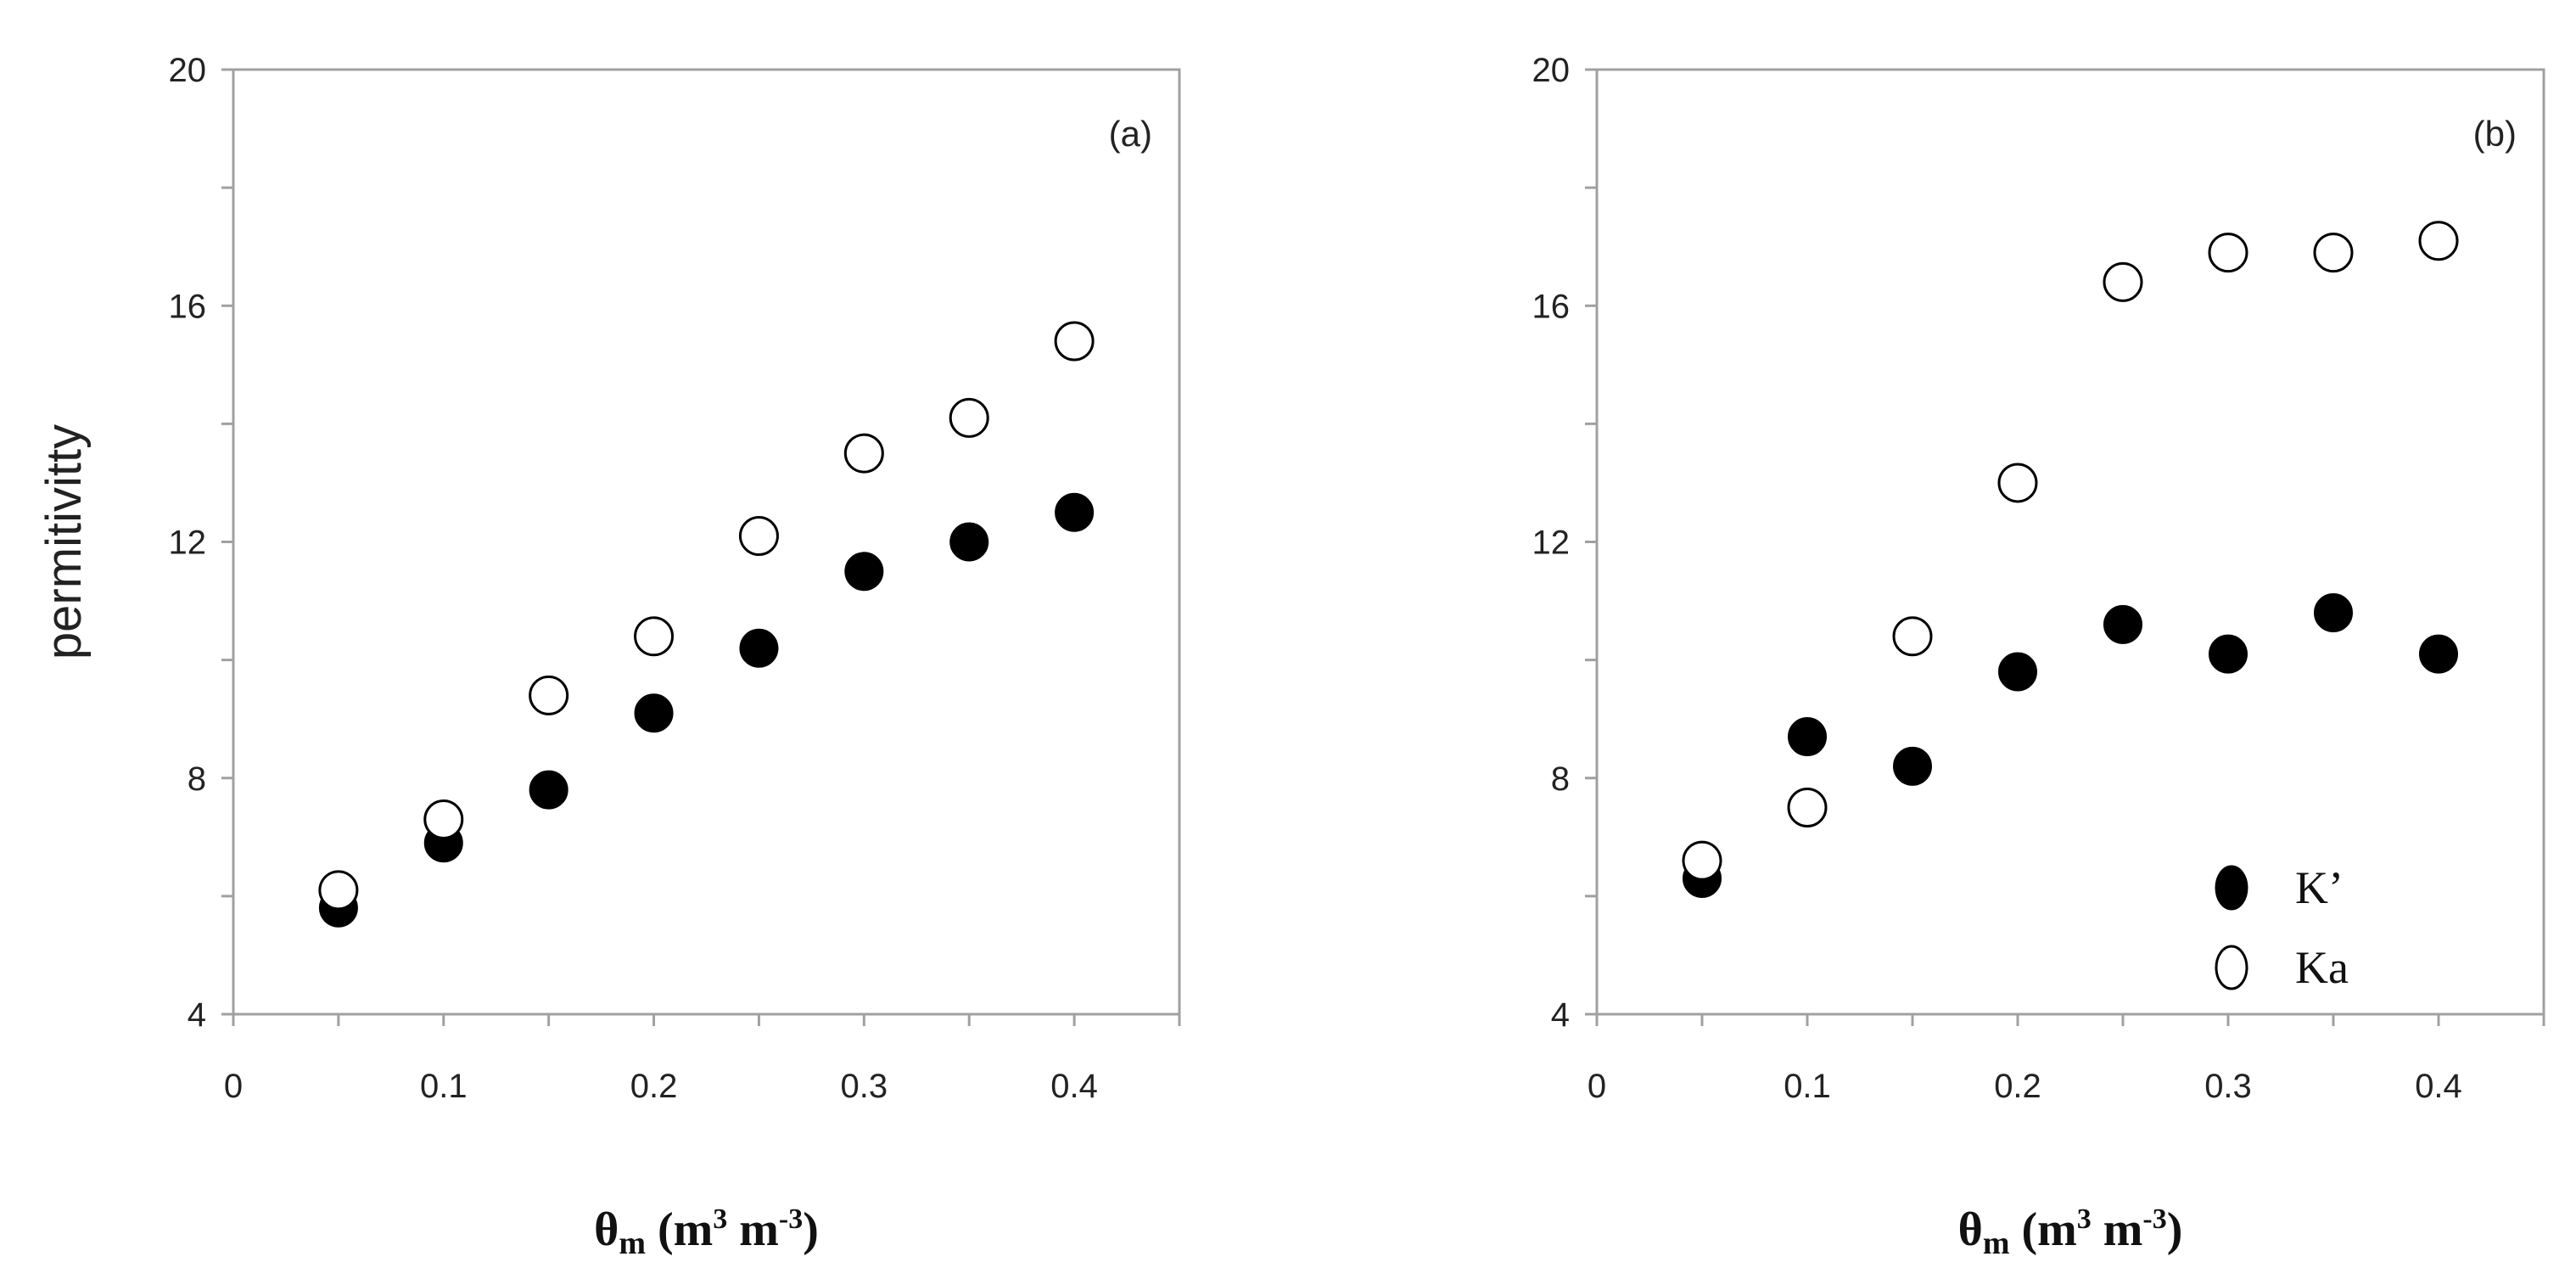 This screenshot has height=1279, width=2576. What do you see at coordinates (1130, 134) in the screenshot?
I see `panel-label: (a)` at bounding box center [1130, 134].